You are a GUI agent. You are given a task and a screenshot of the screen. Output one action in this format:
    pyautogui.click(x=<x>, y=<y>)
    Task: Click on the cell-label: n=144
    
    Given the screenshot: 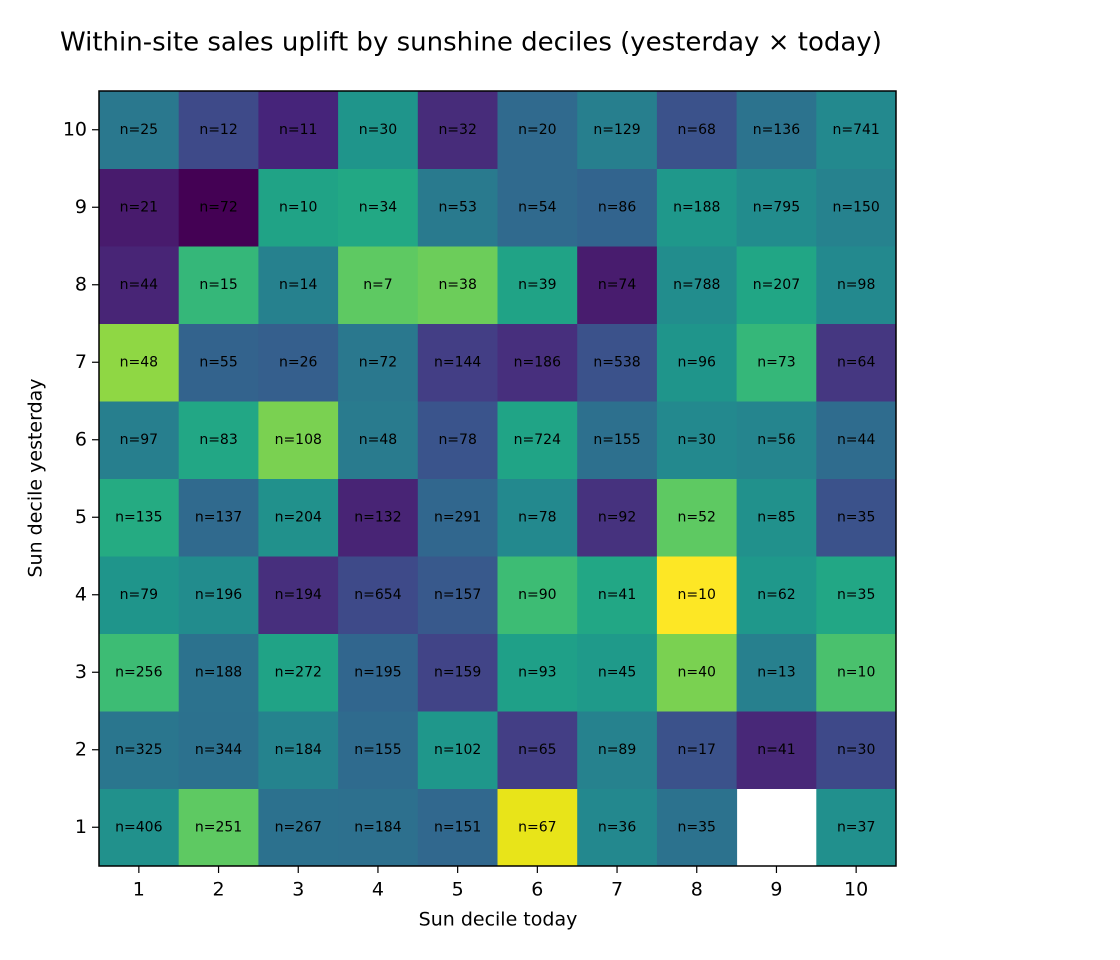 What is the action you would take?
    pyautogui.click(x=457, y=362)
    